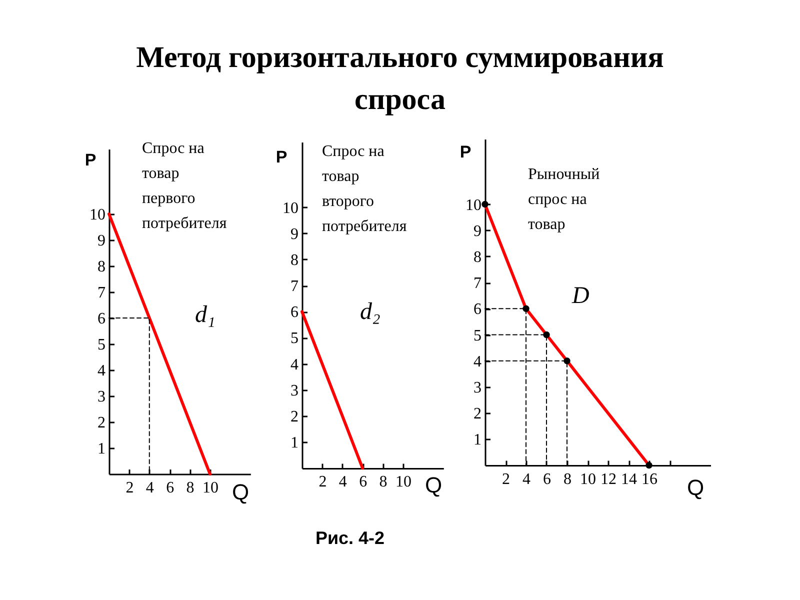  I want to click on text: Рис. 4-2, so click(350, 538).